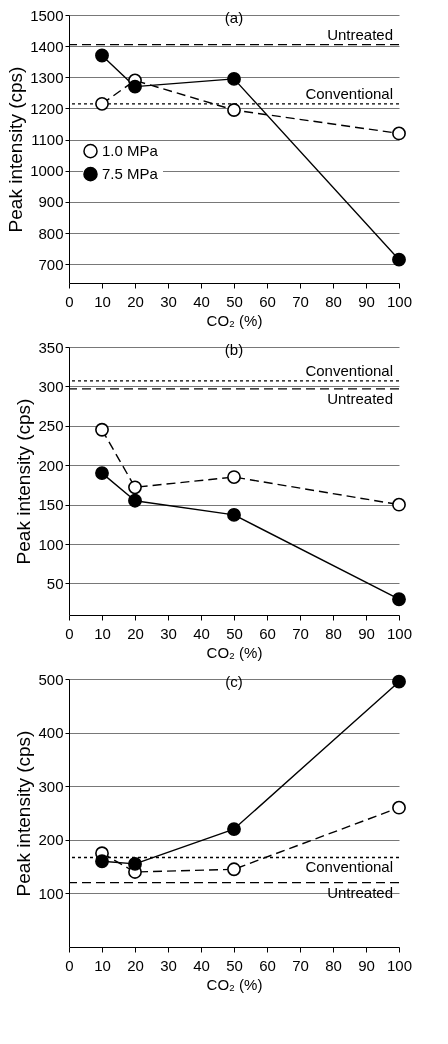  Describe the element at coordinates (51, 347) in the screenshot. I see `y-tick-label: 350` at that location.